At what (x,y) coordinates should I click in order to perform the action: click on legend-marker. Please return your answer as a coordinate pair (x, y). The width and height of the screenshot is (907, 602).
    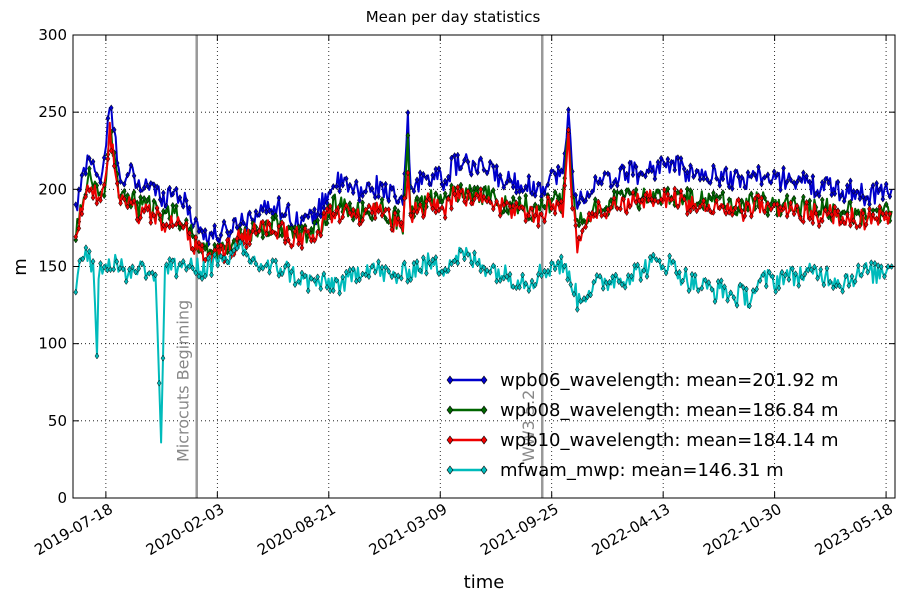
    Looking at the image, I should click on (484, 410).